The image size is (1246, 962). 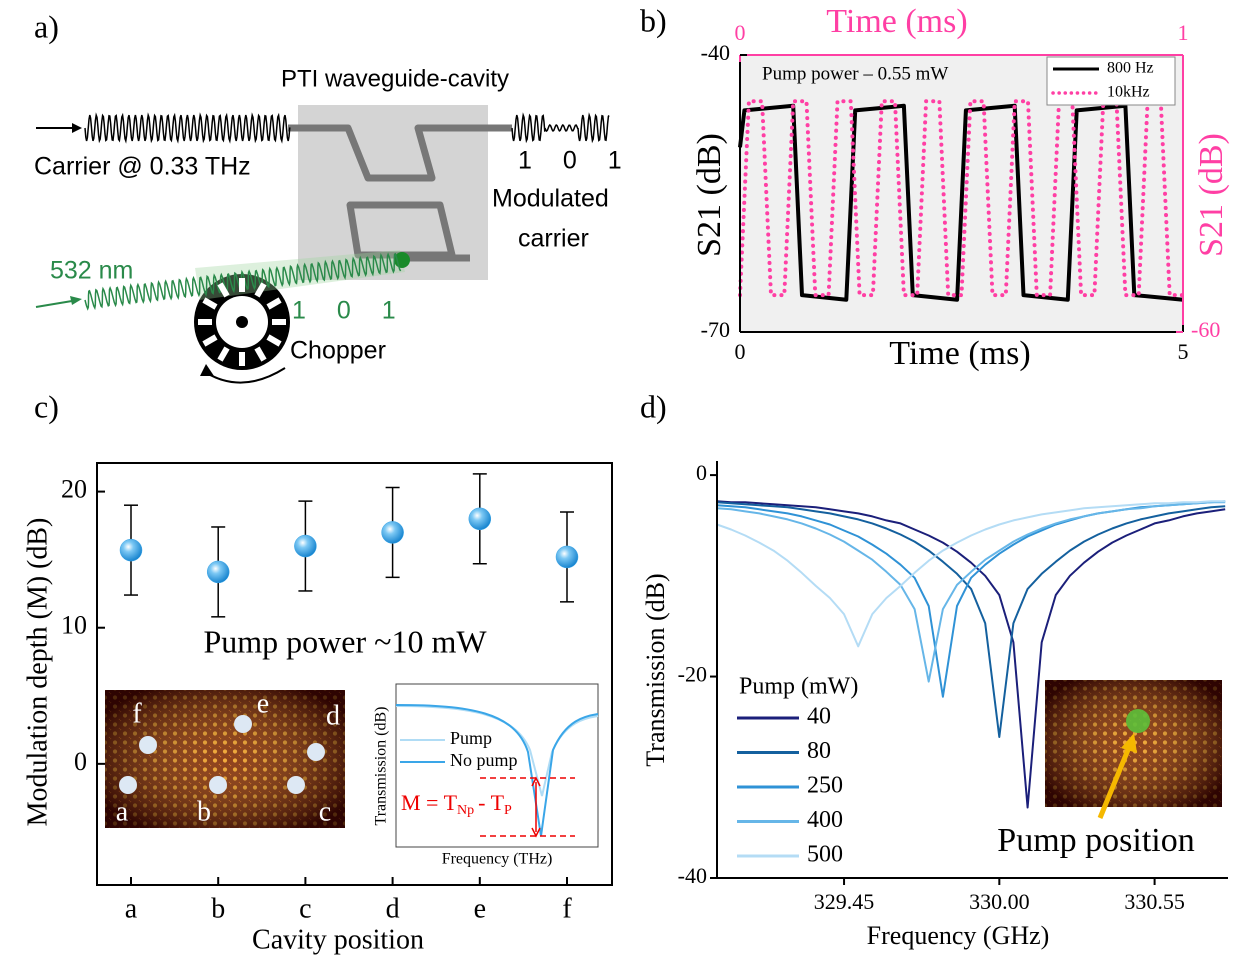 I want to click on inset-image: f e d a b c, so click(x=225, y=758).